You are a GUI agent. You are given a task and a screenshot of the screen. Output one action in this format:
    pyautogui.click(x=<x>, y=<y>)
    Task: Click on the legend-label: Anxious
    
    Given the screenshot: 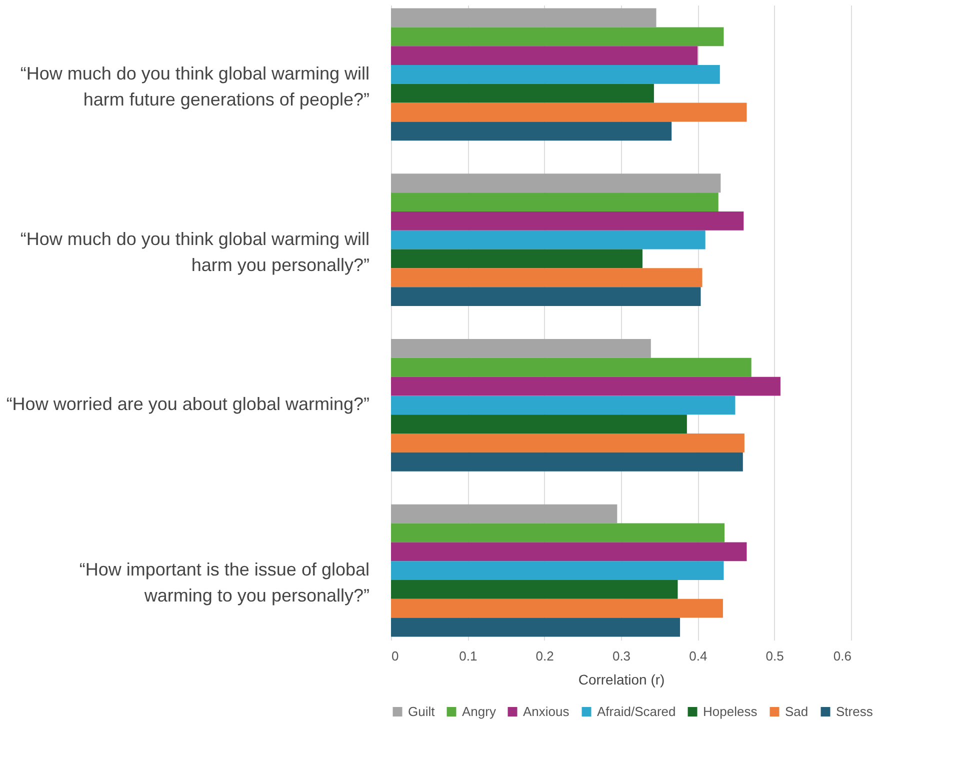 What is the action you would take?
    pyautogui.click(x=546, y=711)
    